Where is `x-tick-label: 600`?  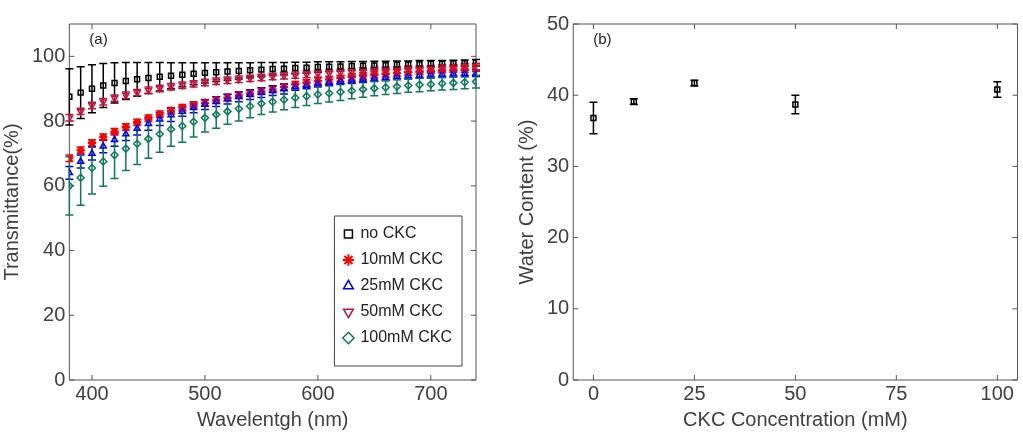
x-tick-label: 600 is located at coordinates (318, 392).